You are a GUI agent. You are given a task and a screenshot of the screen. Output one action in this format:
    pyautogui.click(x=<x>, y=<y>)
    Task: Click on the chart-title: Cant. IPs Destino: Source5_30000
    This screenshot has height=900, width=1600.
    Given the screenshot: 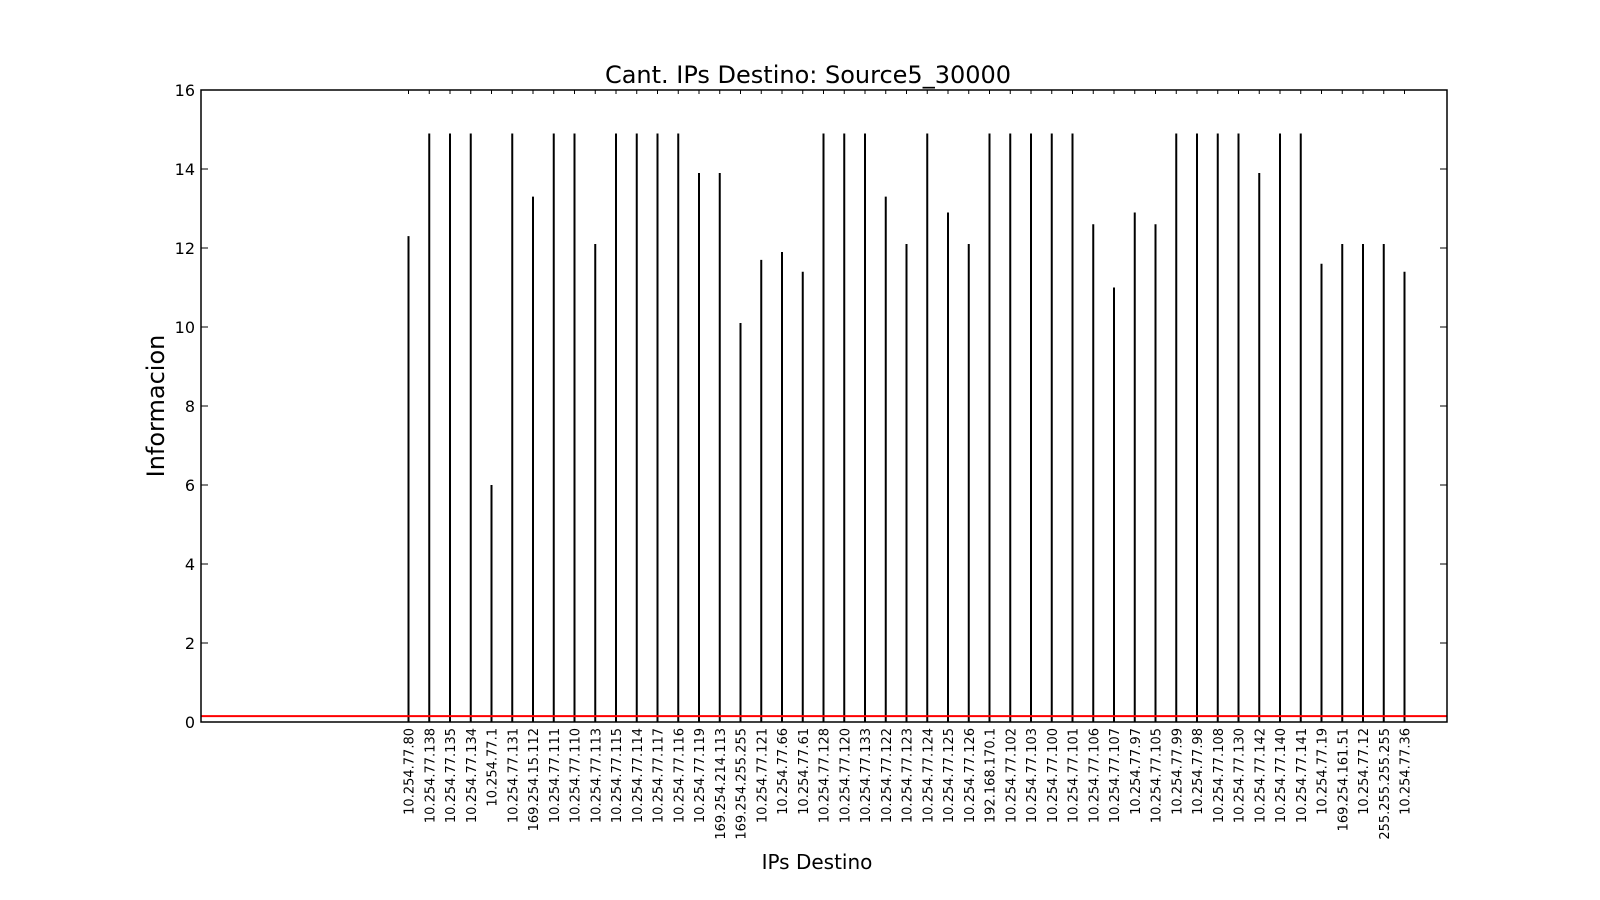 What is the action you would take?
    pyautogui.click(x=808, y=75)
    